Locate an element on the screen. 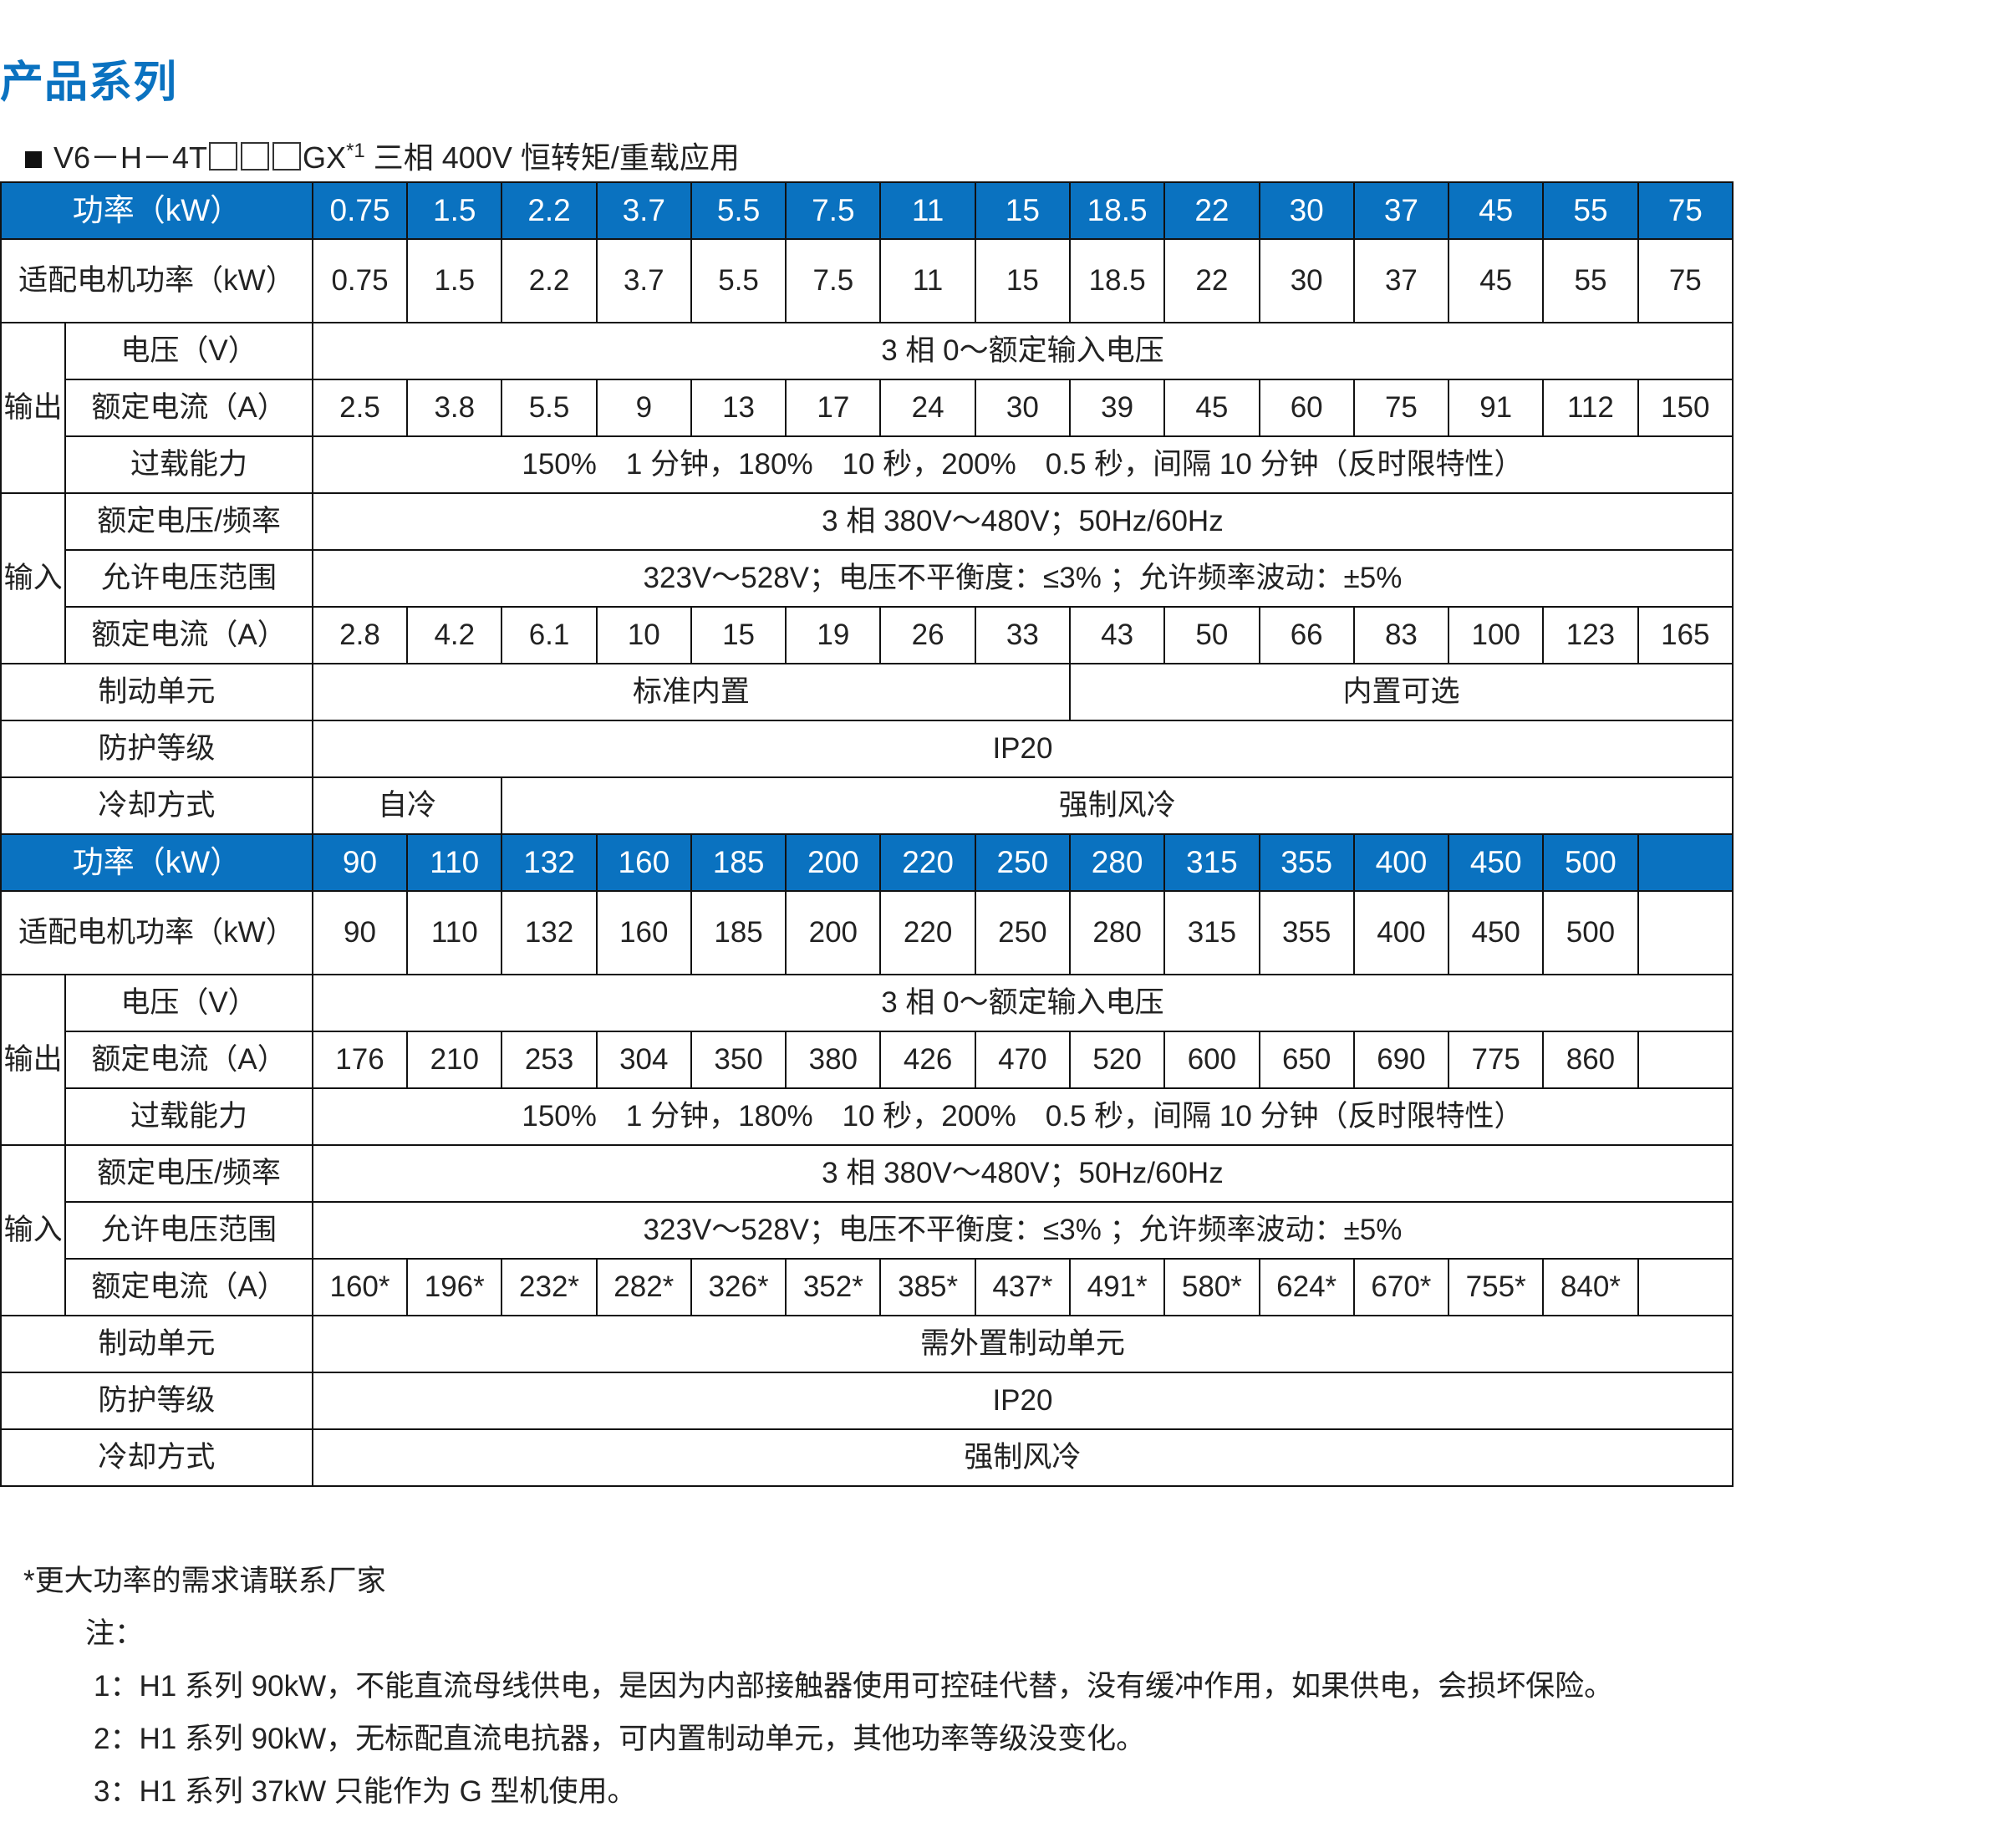  input-current-value: 232* is located at coordinates (549, 1287).